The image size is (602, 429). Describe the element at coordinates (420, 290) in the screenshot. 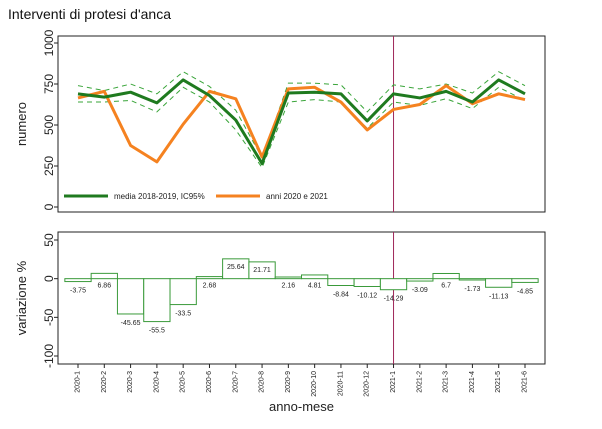

I see `bar-value-label: -3.09` at that location.